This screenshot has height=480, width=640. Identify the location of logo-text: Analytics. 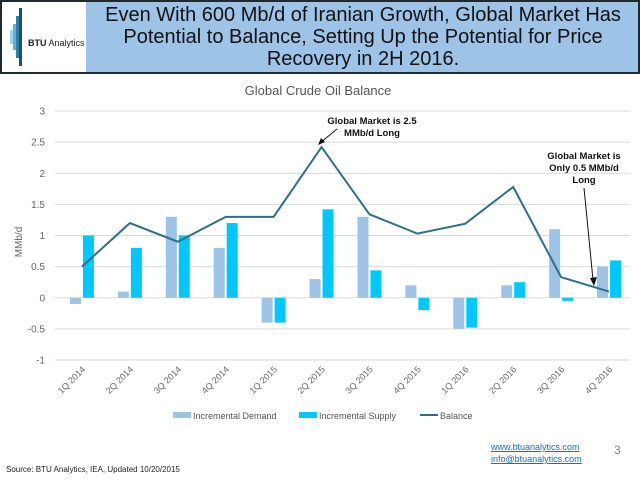
(66, 43).